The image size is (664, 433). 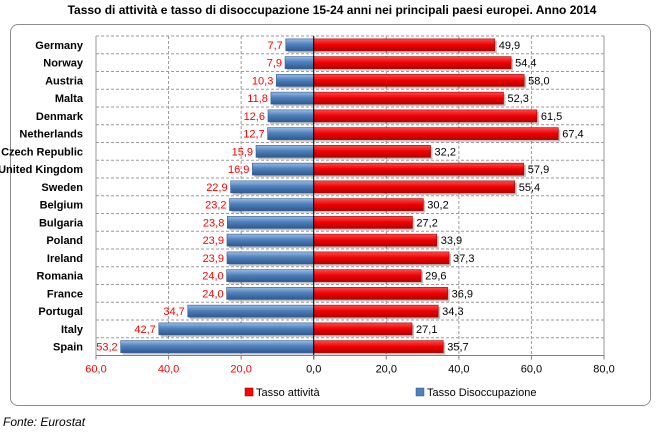 I want to click on category-label: Norway, so click(x=63, y=64).